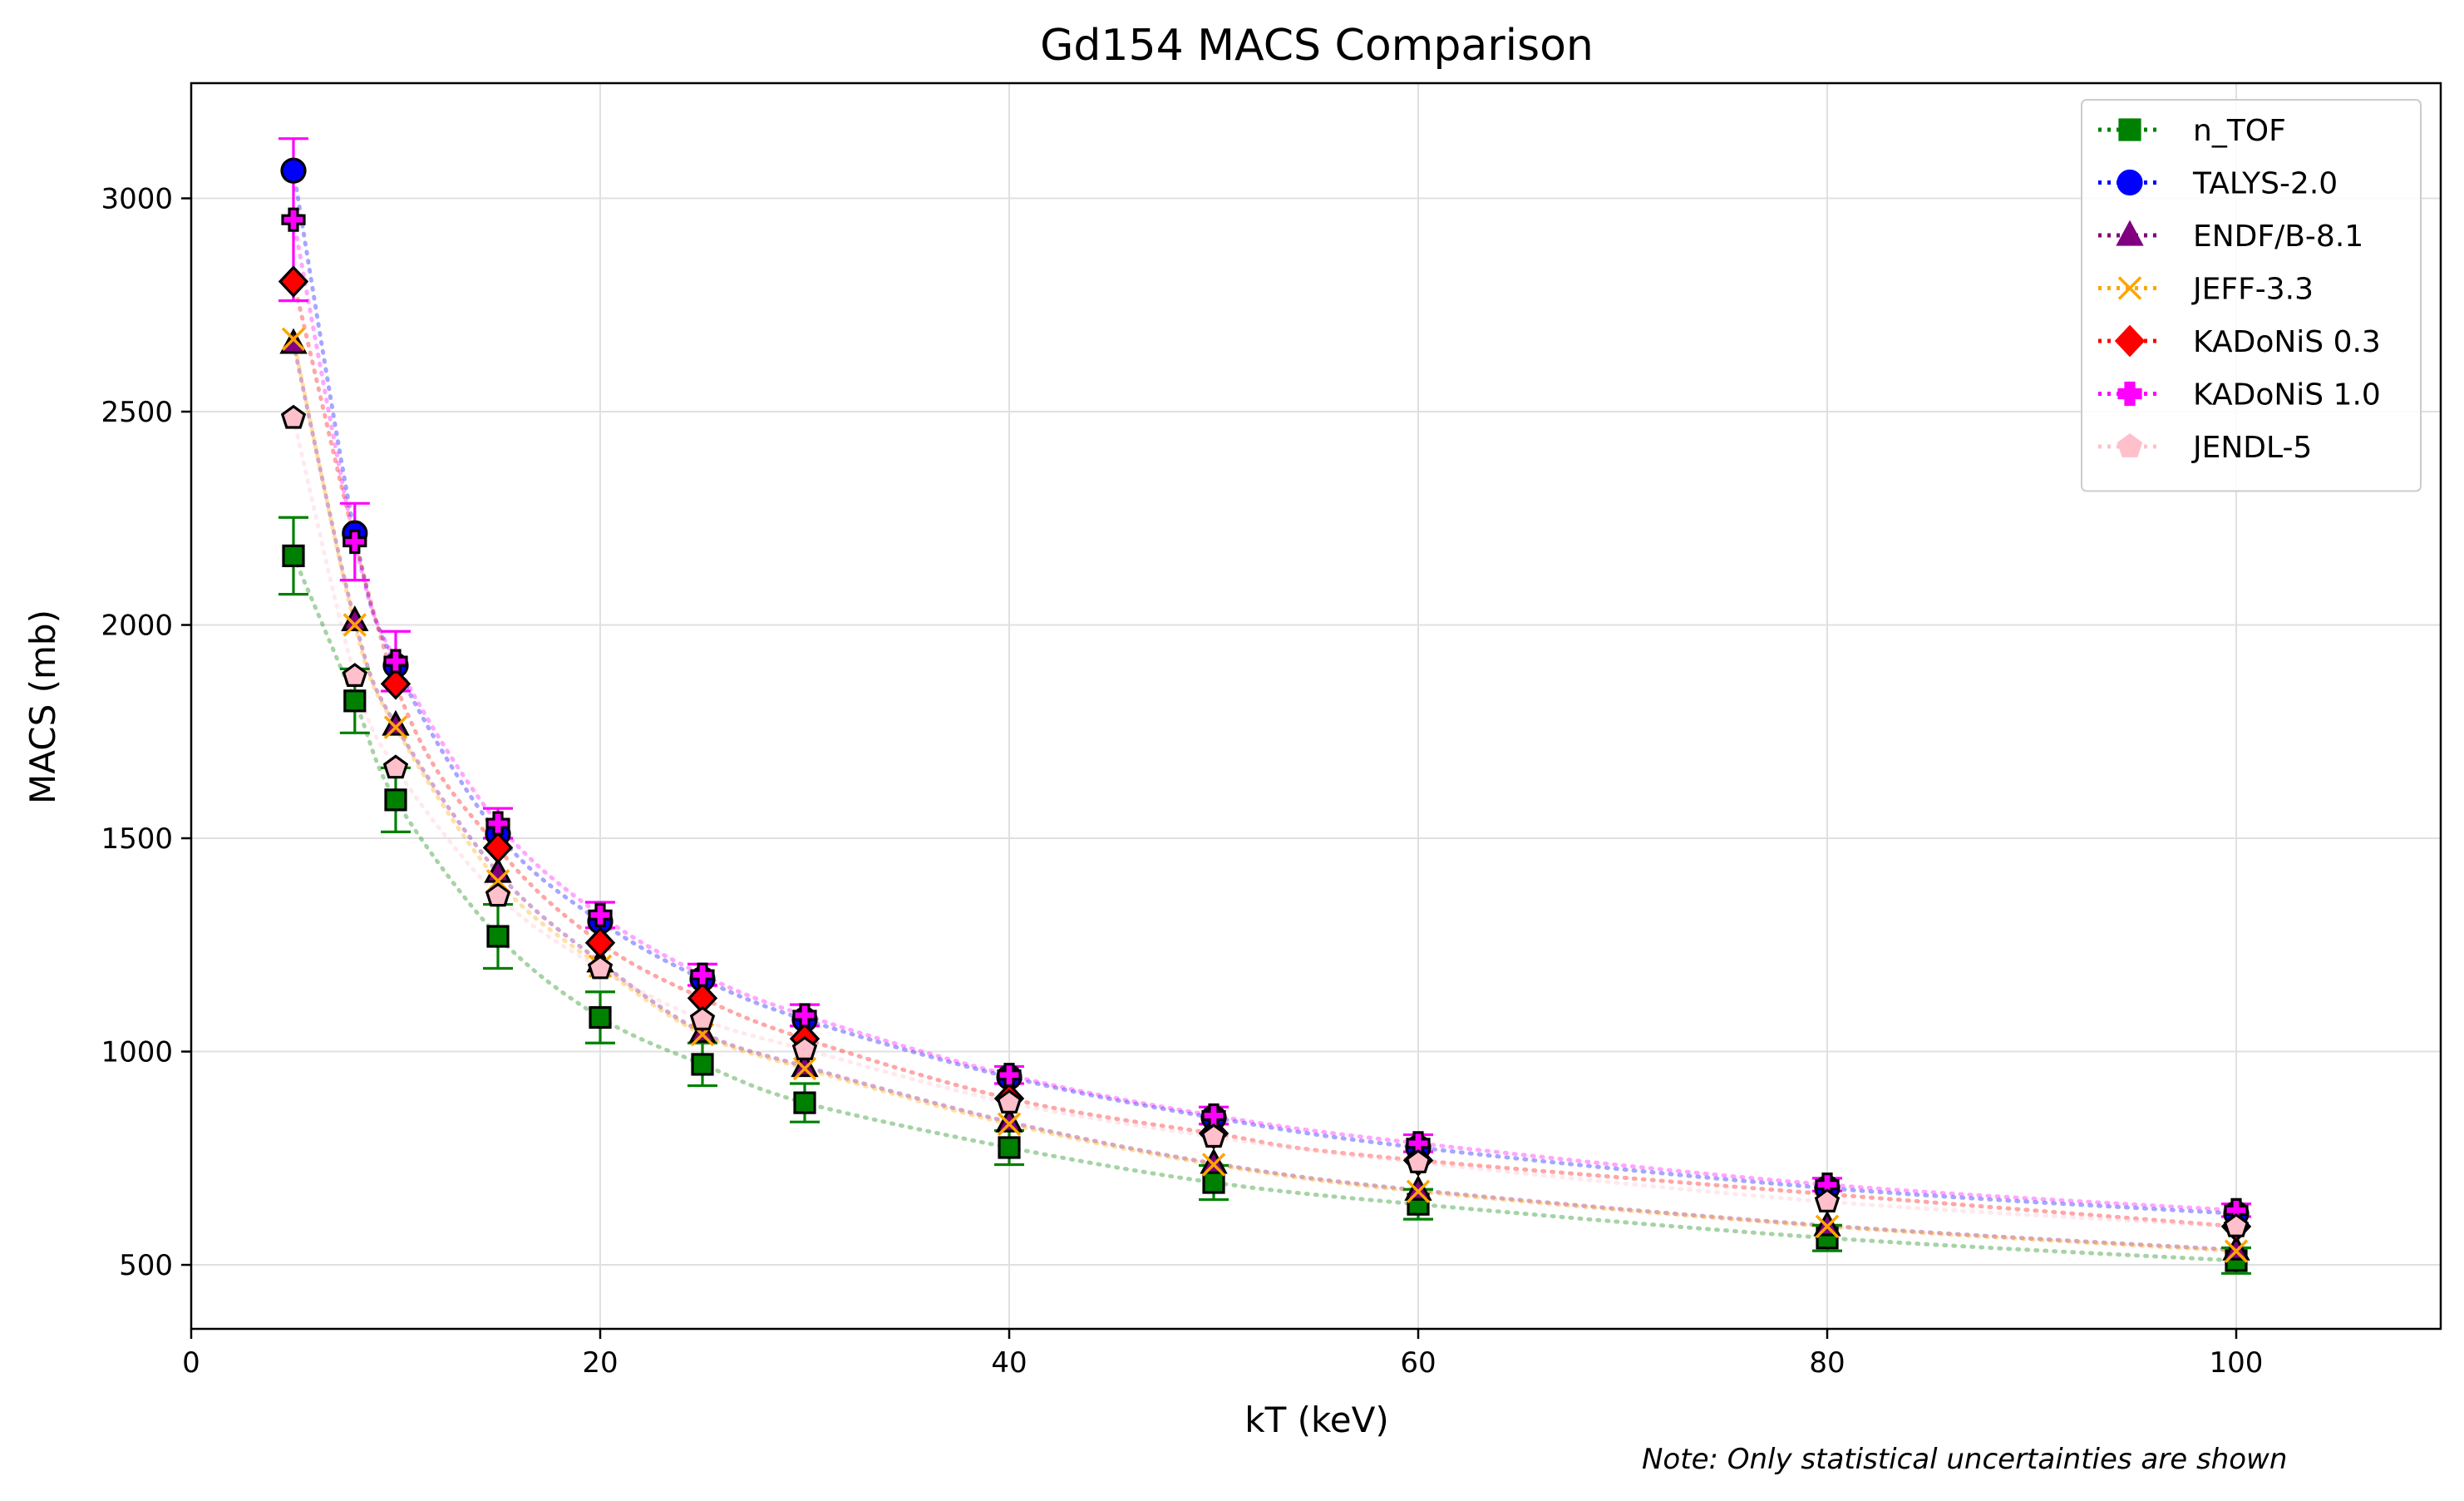 This screenshot has width=2464, height=1501. Describe the element at coordinates (1009, 1363) in the screenshot. I see `x-tick-label-2: 40` at that location.